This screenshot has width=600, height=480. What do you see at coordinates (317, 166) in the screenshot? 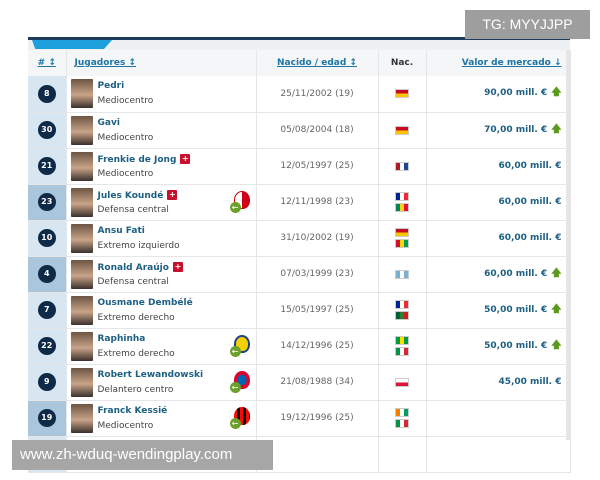
I see `birth-date: 12/05/1997 (25)` at bounding box center [317, 166].